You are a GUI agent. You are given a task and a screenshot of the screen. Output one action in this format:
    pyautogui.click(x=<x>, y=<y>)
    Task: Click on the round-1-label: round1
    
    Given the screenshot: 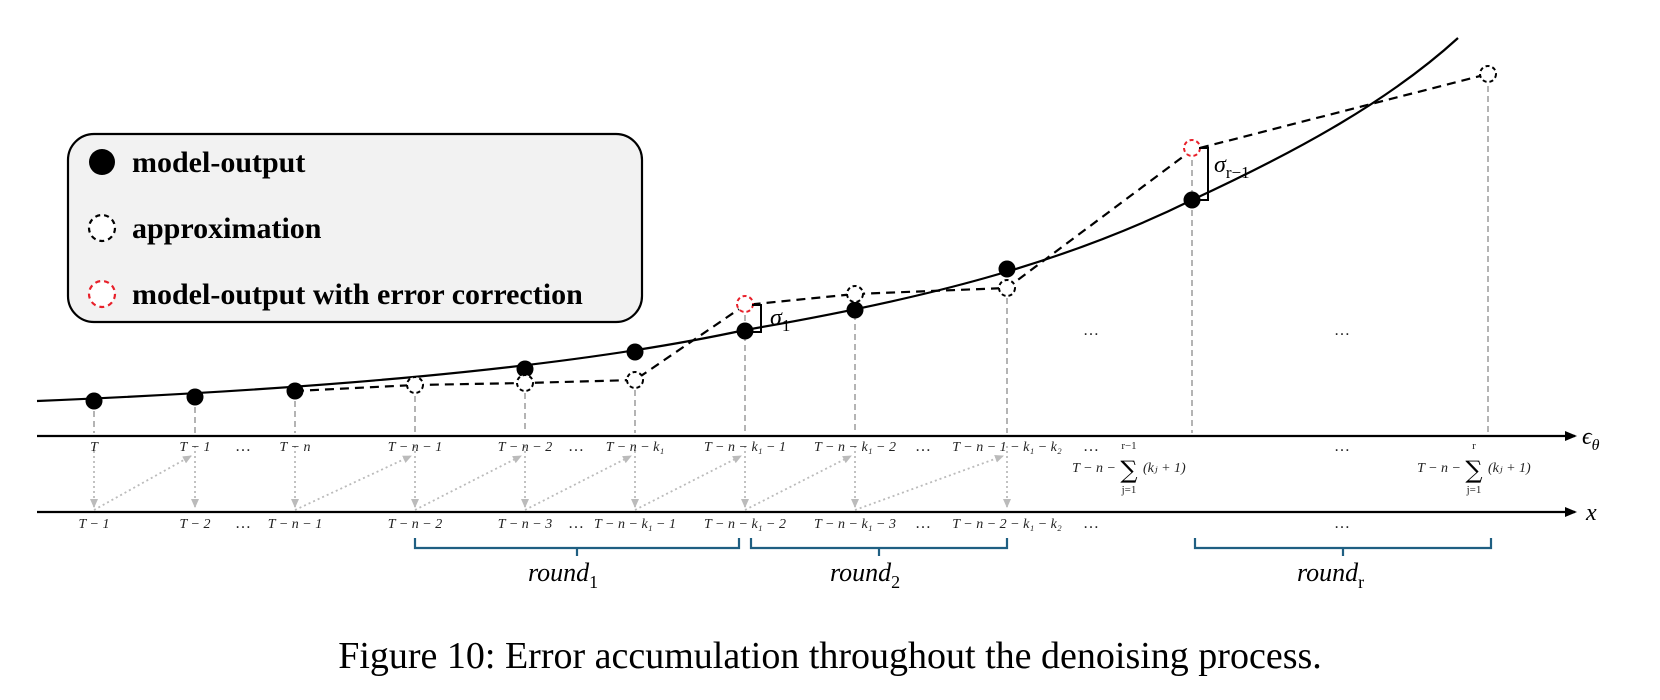 What is the action you would take?
    pyautogui.click(x=563, y=575)
    